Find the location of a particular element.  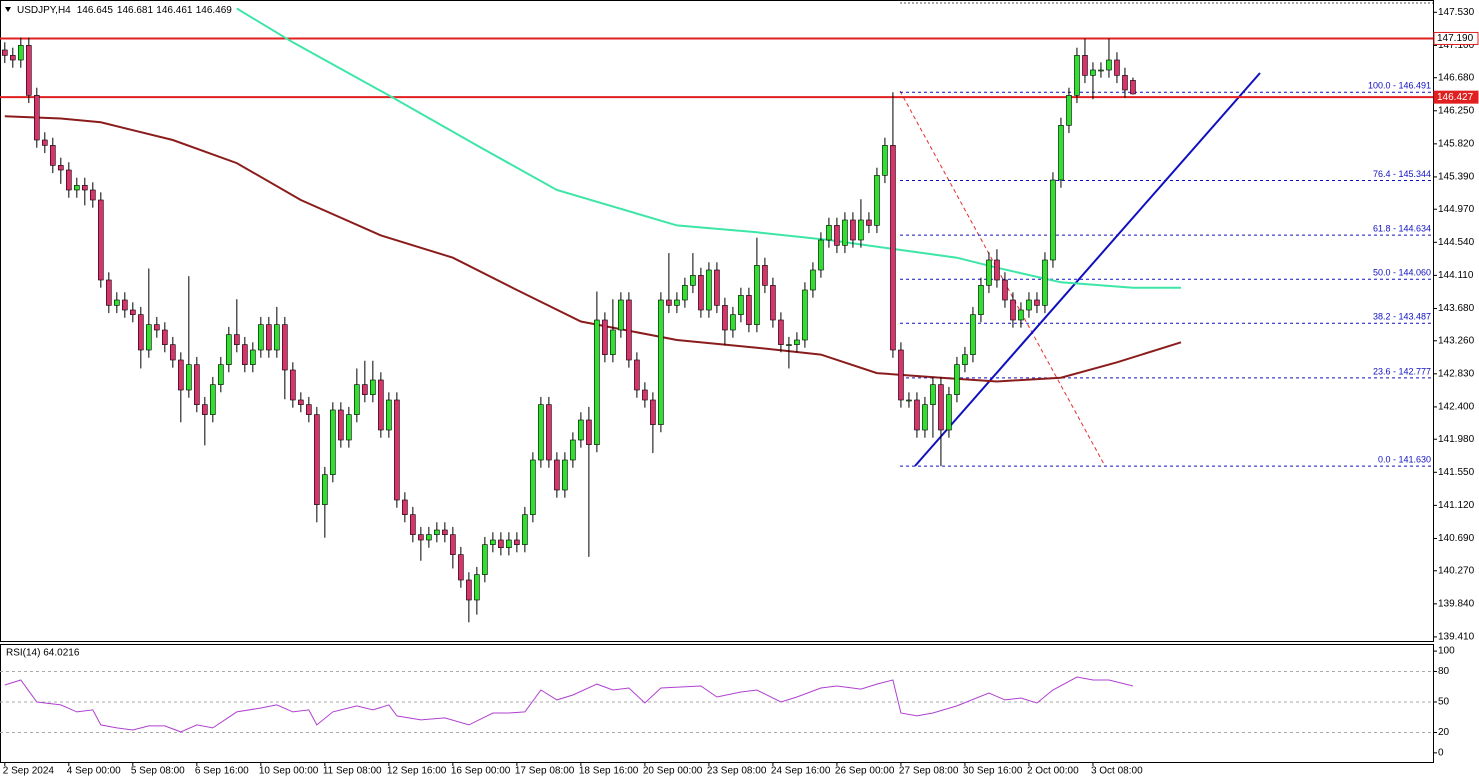

y-tick-label: 145.820 is located at coordinates (1456, 143).